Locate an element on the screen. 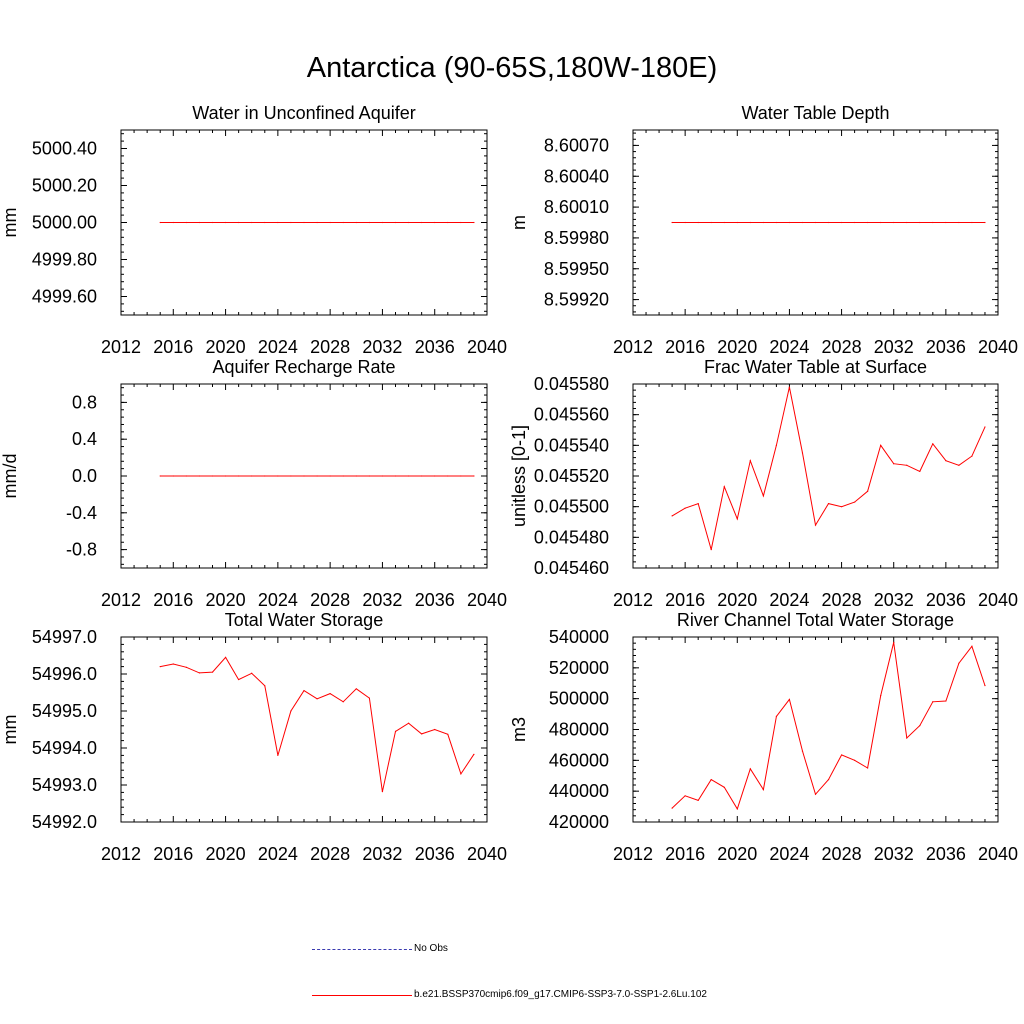 This screenshot has width=1024, height=1024. y-tick-label: 420000 is located at coordinates (579, 822).